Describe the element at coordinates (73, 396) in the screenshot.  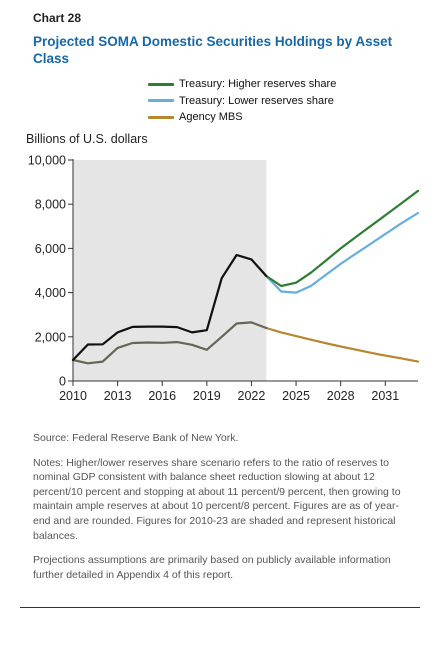
I see `x-tick-label: 2010` at that location.